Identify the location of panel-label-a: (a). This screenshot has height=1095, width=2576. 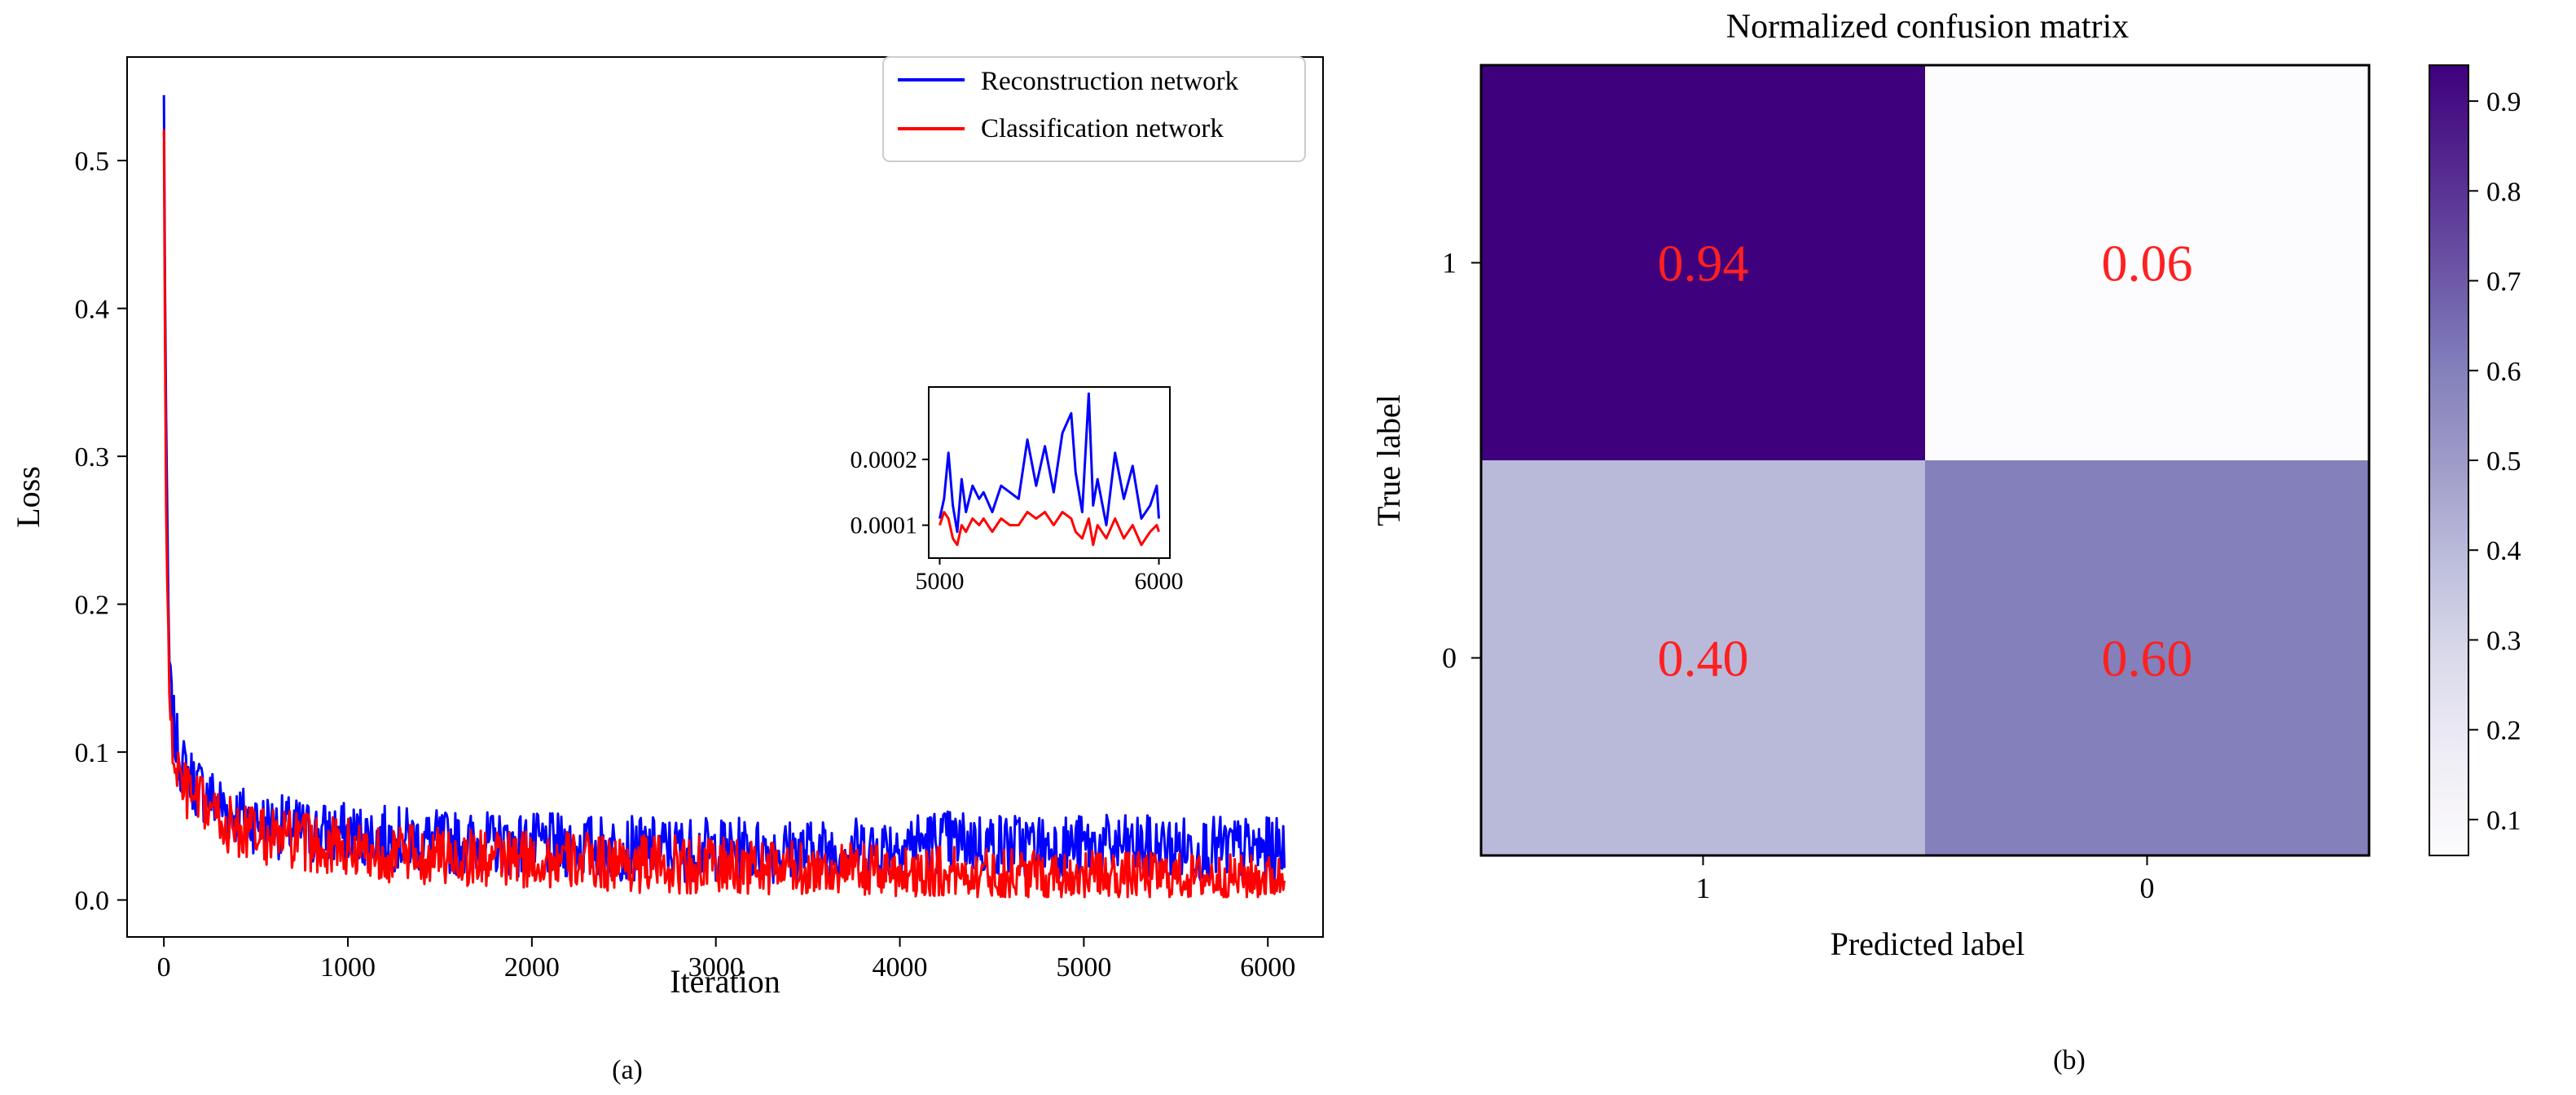
(627, 1070).